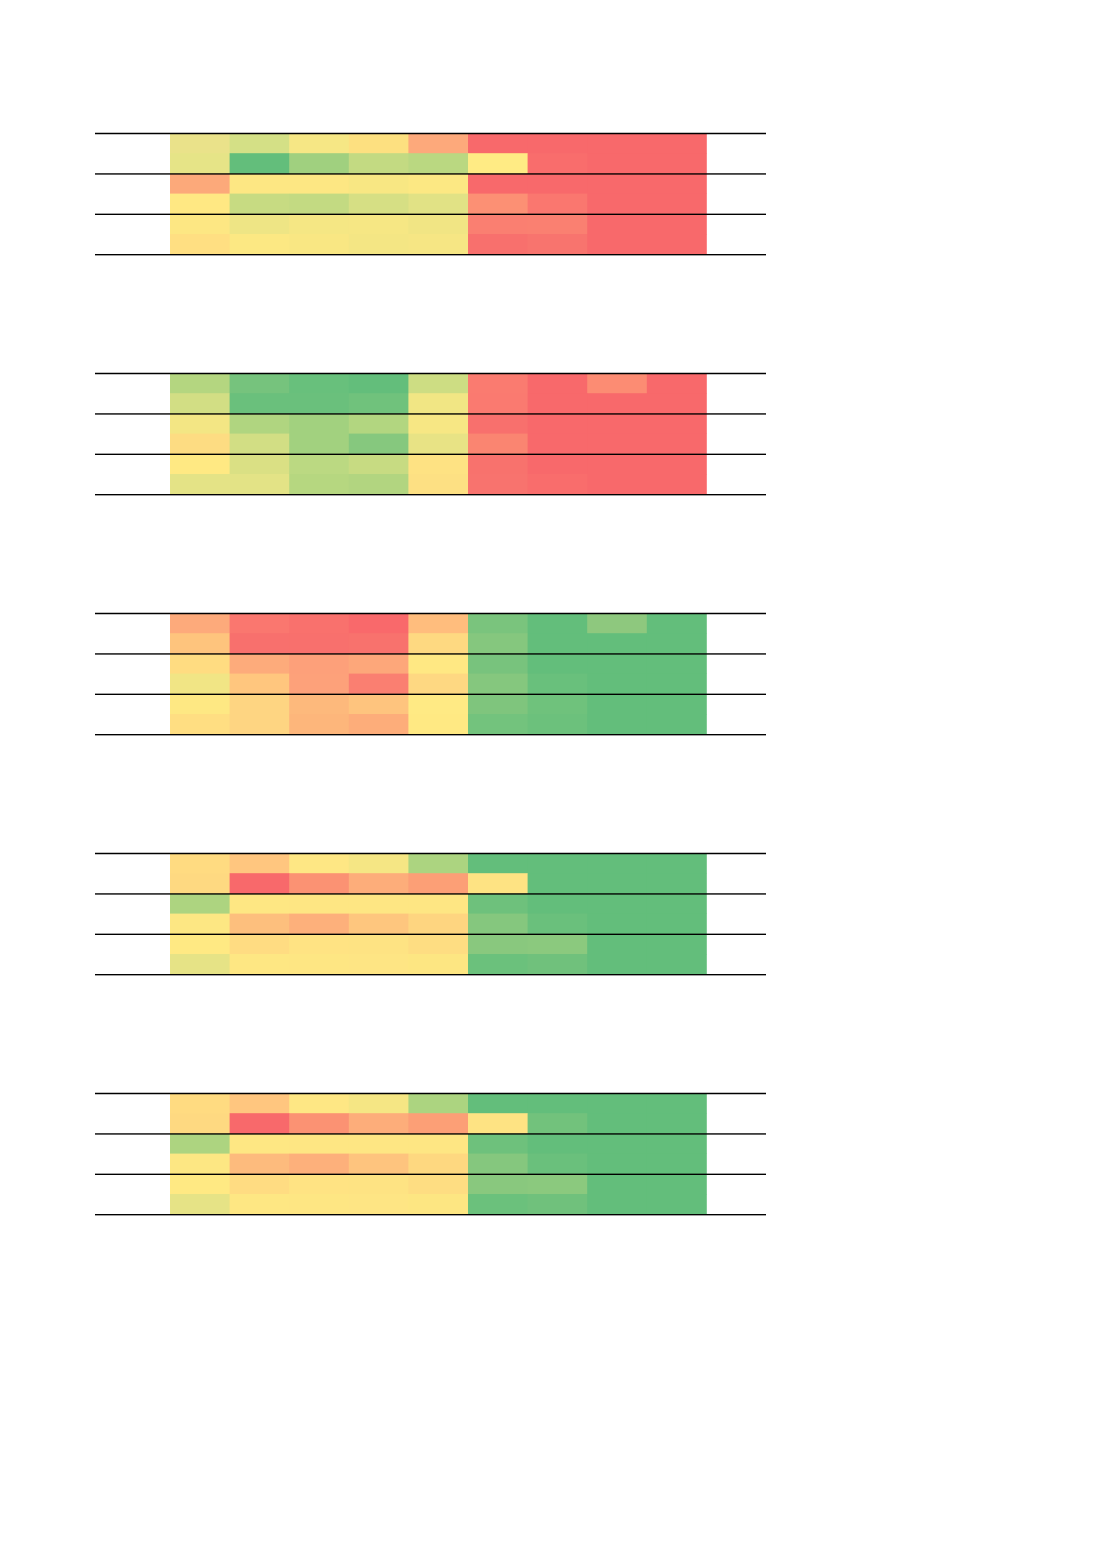  I want to click on heat-cell-r2-c9, so click(676, 1123).